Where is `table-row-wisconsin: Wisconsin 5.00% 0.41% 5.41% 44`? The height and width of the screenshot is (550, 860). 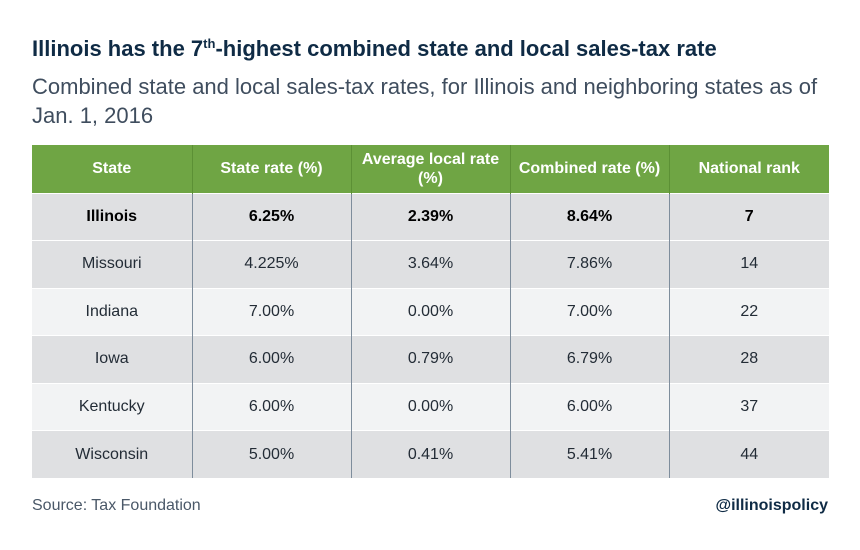
table-row-wisconsin: Wisconsin 5.00% 0.41% 5.41% 44 is located at coordinates (430, 454).